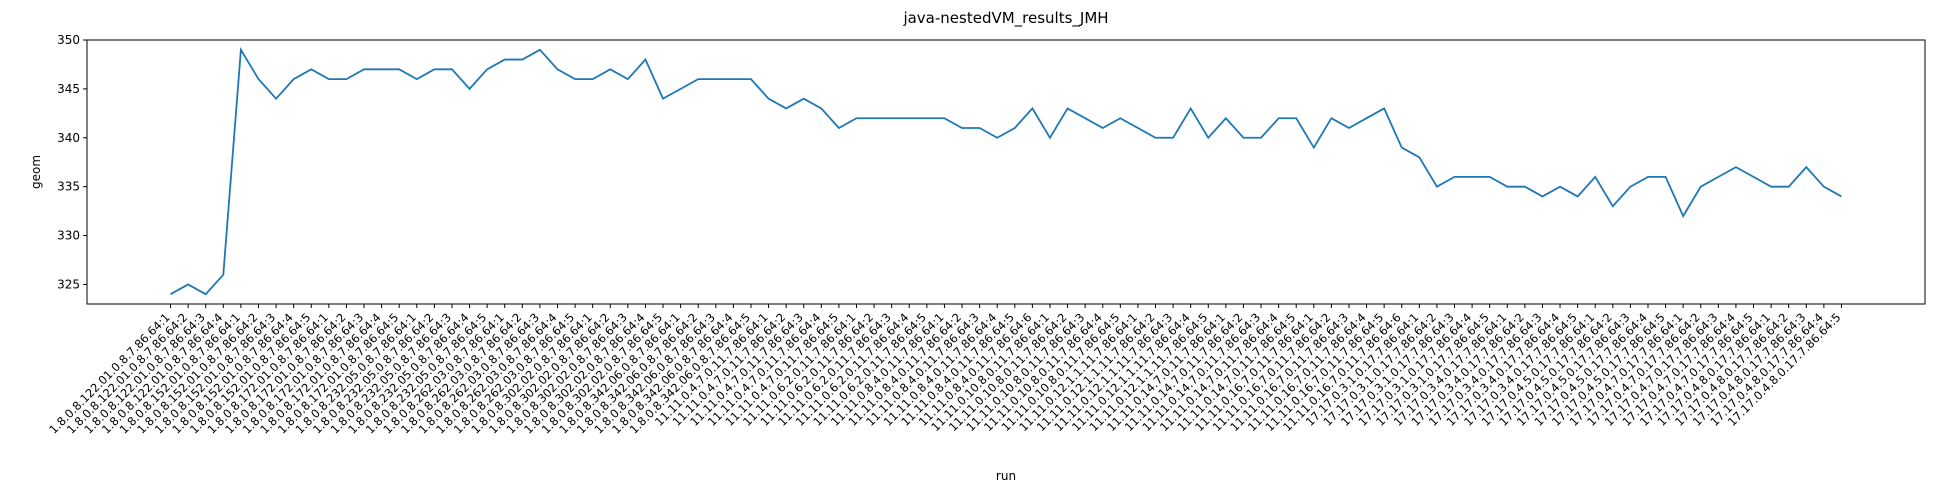 This screenshot has width=1939, height=500. I want to click on y-tick-label: 345, so click(68, 89).